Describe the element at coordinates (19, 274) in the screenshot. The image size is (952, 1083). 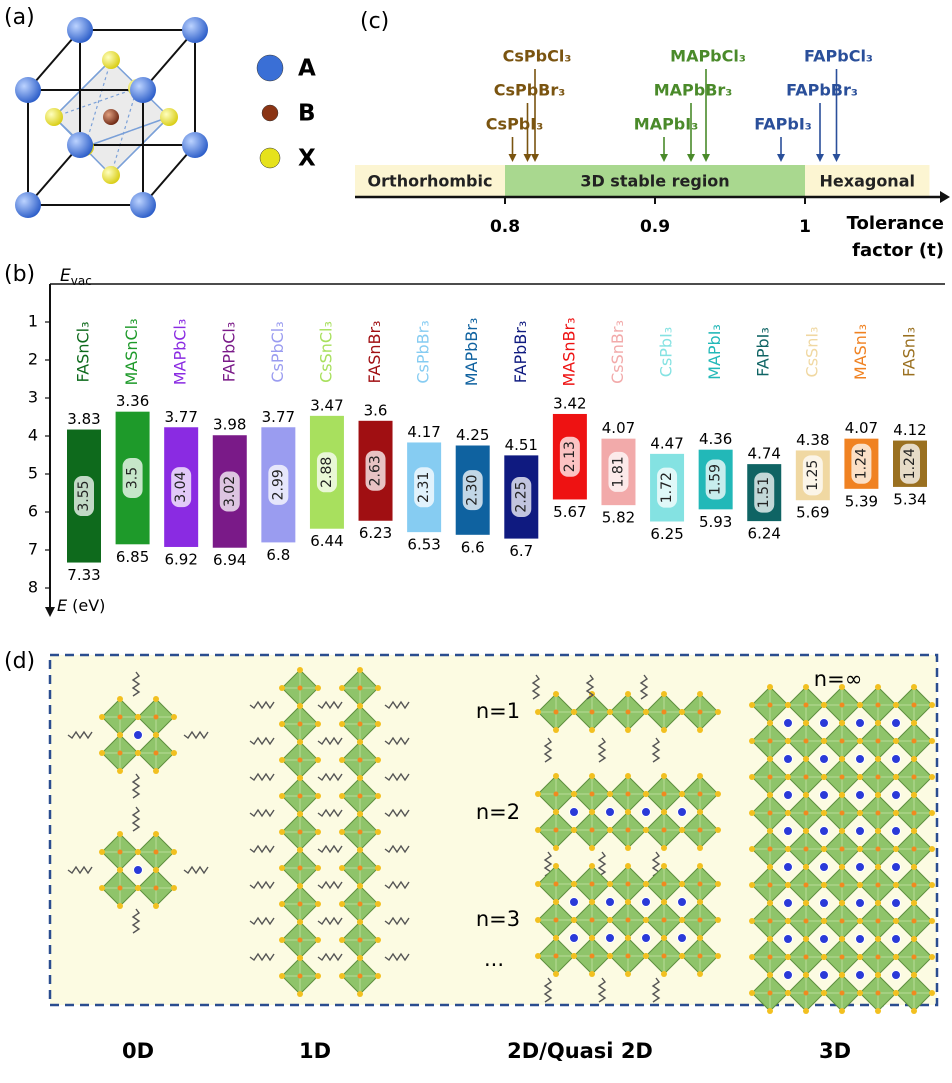
I see `panel-label: (b)` at that location.